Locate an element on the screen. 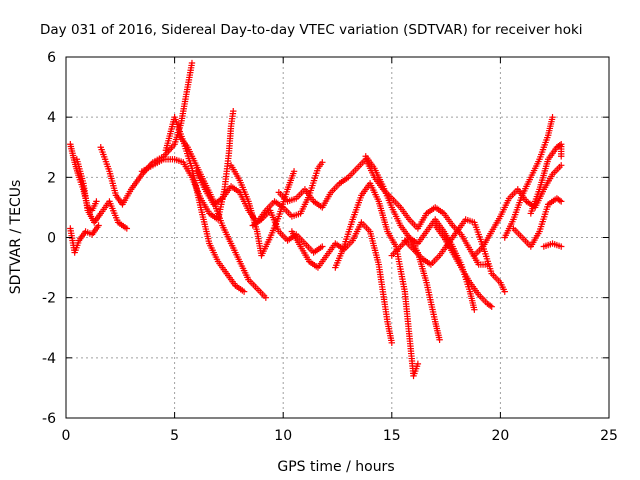  x-tick-label: 0 is located at coordinates (66, 436).